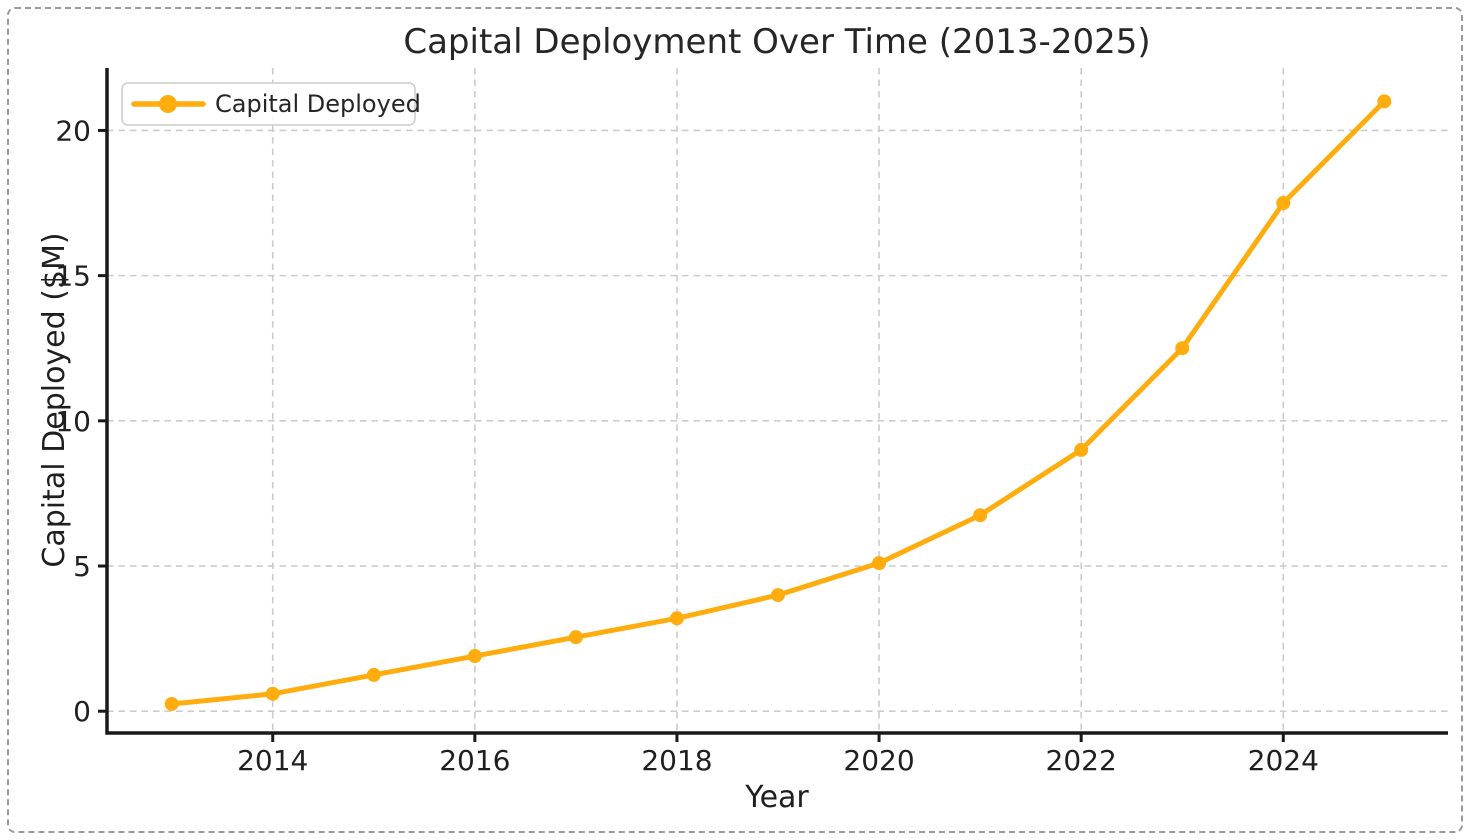 The height and width of the screenshot is (840, 1470). I want to click on x-axis-label: Year, so click(776, 797).